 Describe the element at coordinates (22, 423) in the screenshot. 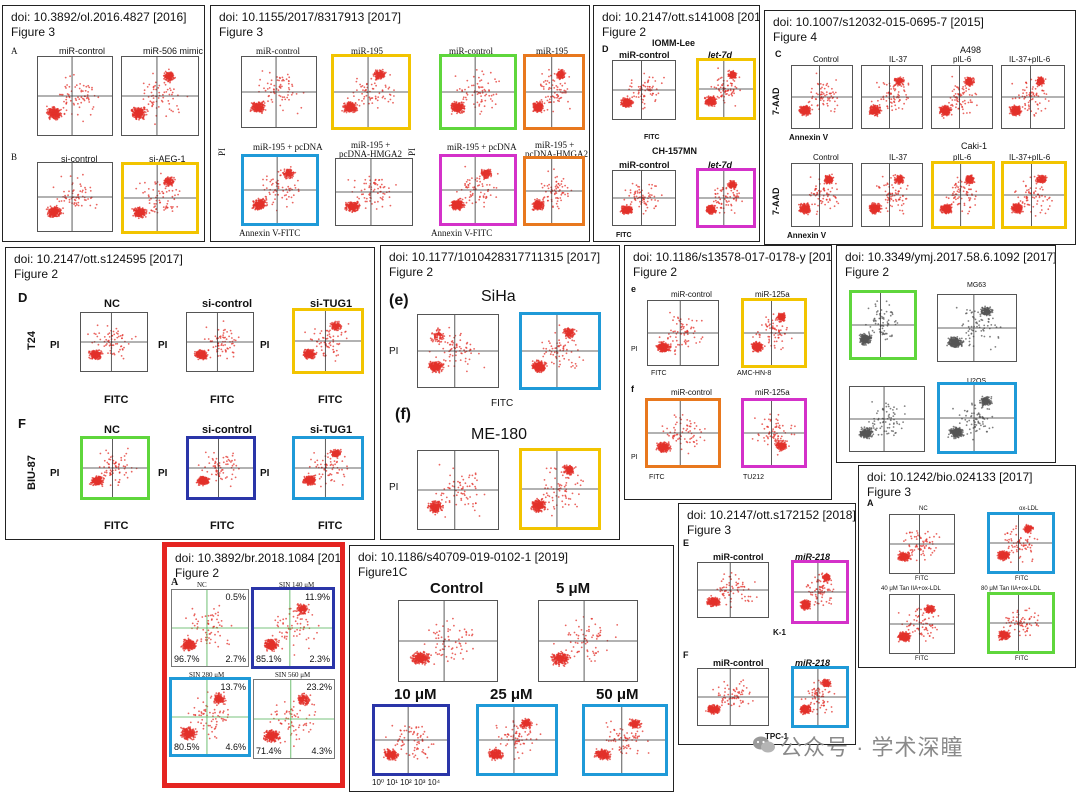

I see `panel-letter: F` at that location.